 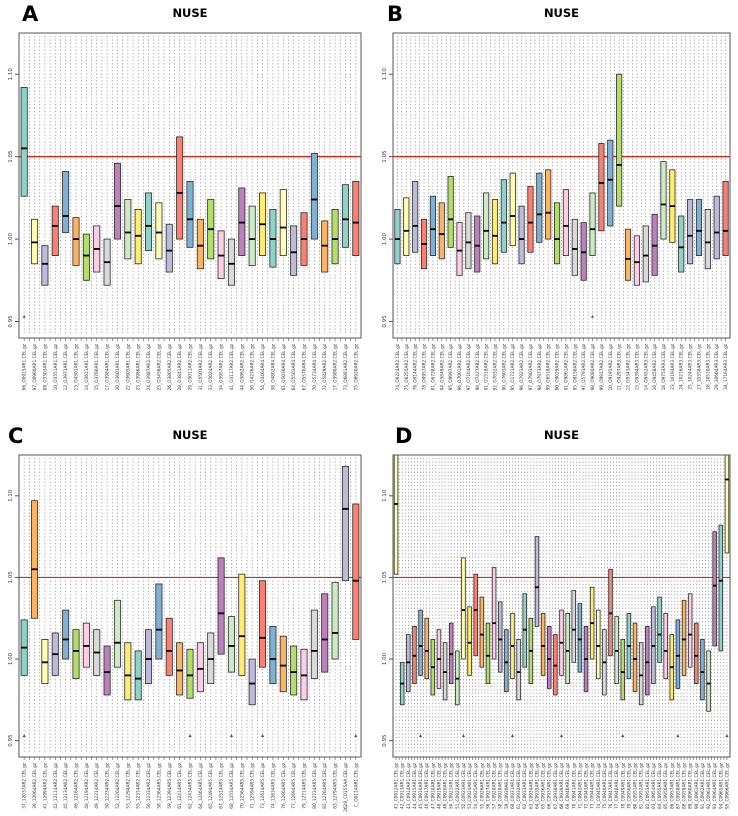 What do you see at coordinates (25, 366) in the screenshot?
I see `x-tick-label: 96_O0915AR1.CEL.gz` at bounding box center [25, 366].